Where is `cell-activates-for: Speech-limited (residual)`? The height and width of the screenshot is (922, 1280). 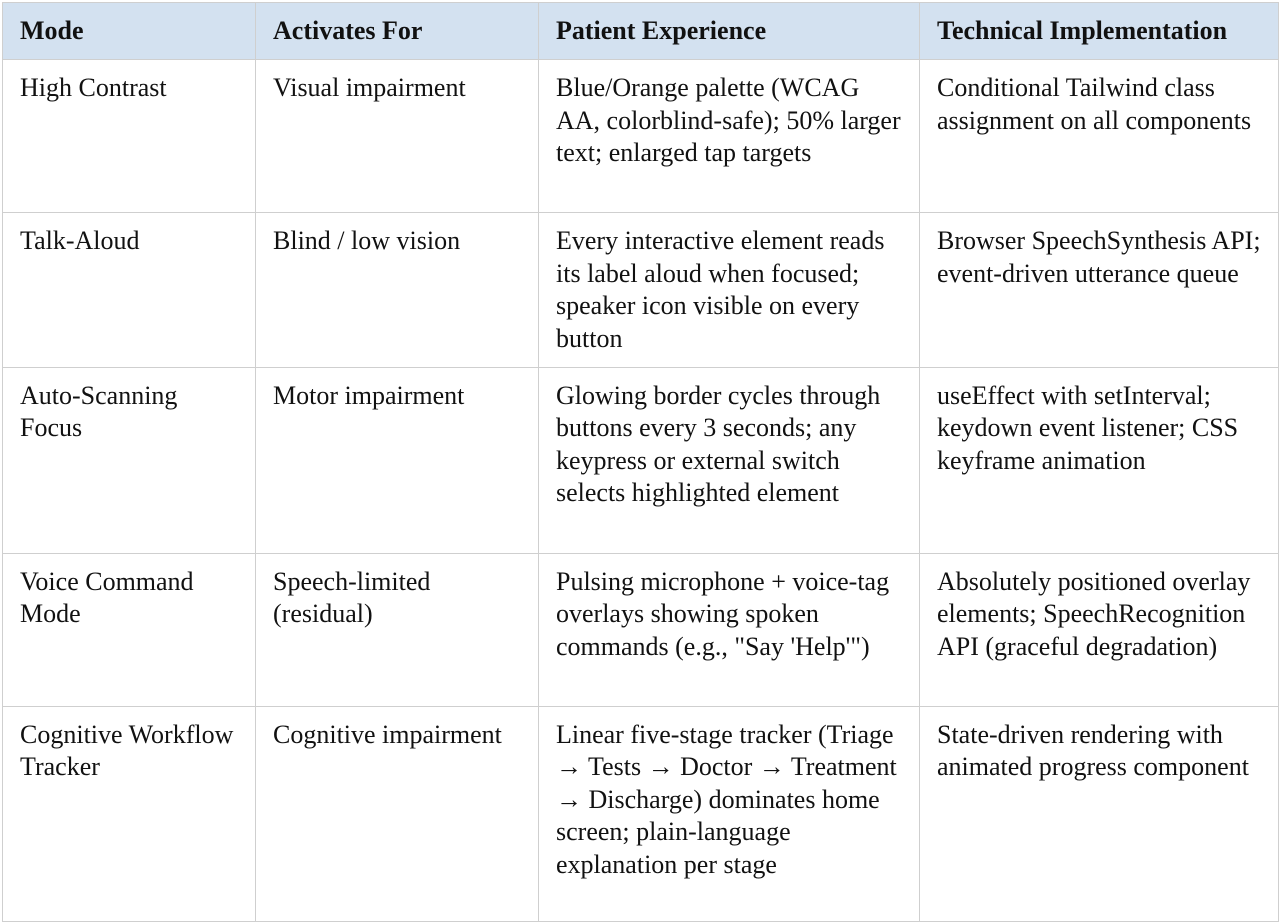
cell-activates-for: Speech-limited (residual) is located at coordinates (397, 630).